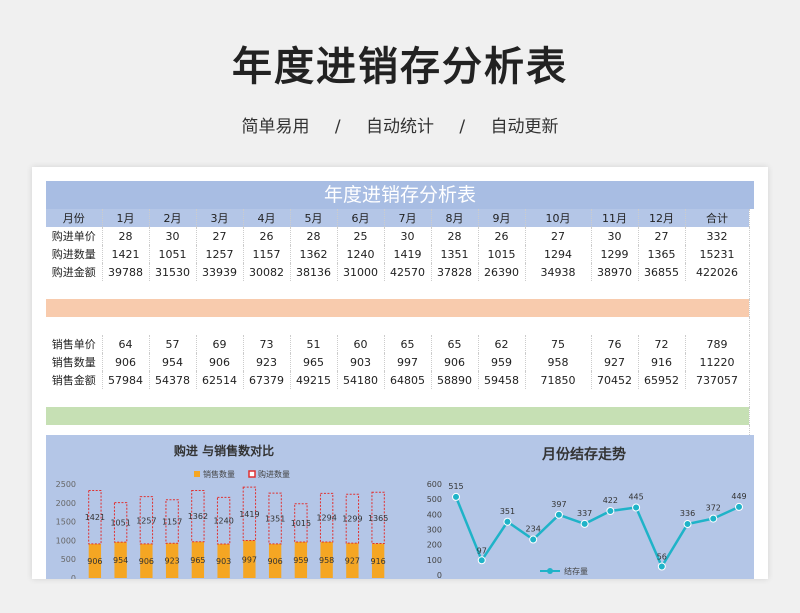  Describe the element at coordinates (662, 380) in the screenshot. I see `table-cell: 65952` at that location.